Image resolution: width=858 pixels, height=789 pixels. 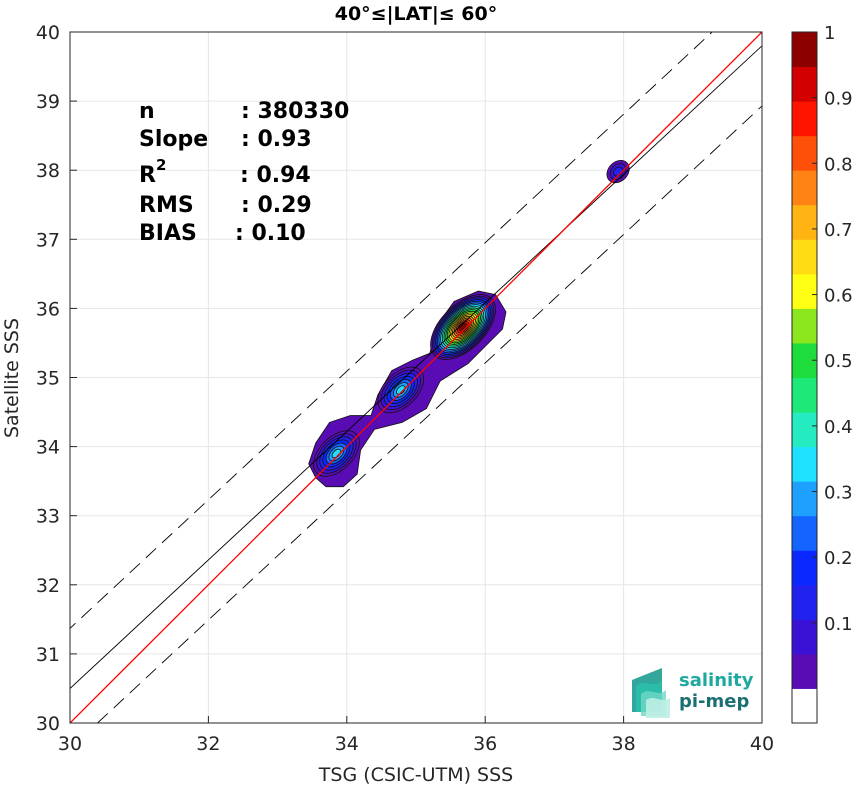 What do you see at coordinates (270, 233) in the screenshot?
I see `stat-value: : 0.10` at bounding box center [270, 233].